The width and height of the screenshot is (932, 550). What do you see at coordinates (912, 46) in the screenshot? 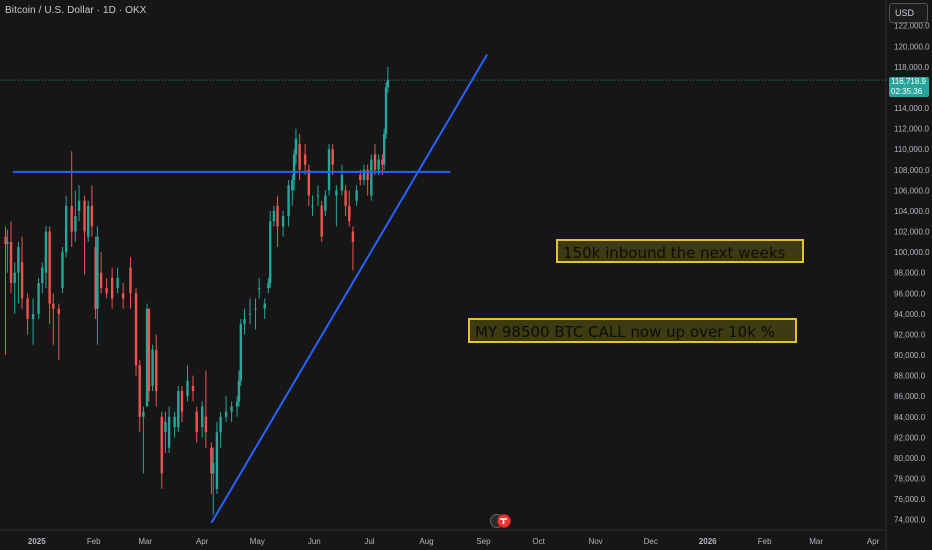
I see `y-tick-label: 120,000.0` at bounding box center [912, 46].